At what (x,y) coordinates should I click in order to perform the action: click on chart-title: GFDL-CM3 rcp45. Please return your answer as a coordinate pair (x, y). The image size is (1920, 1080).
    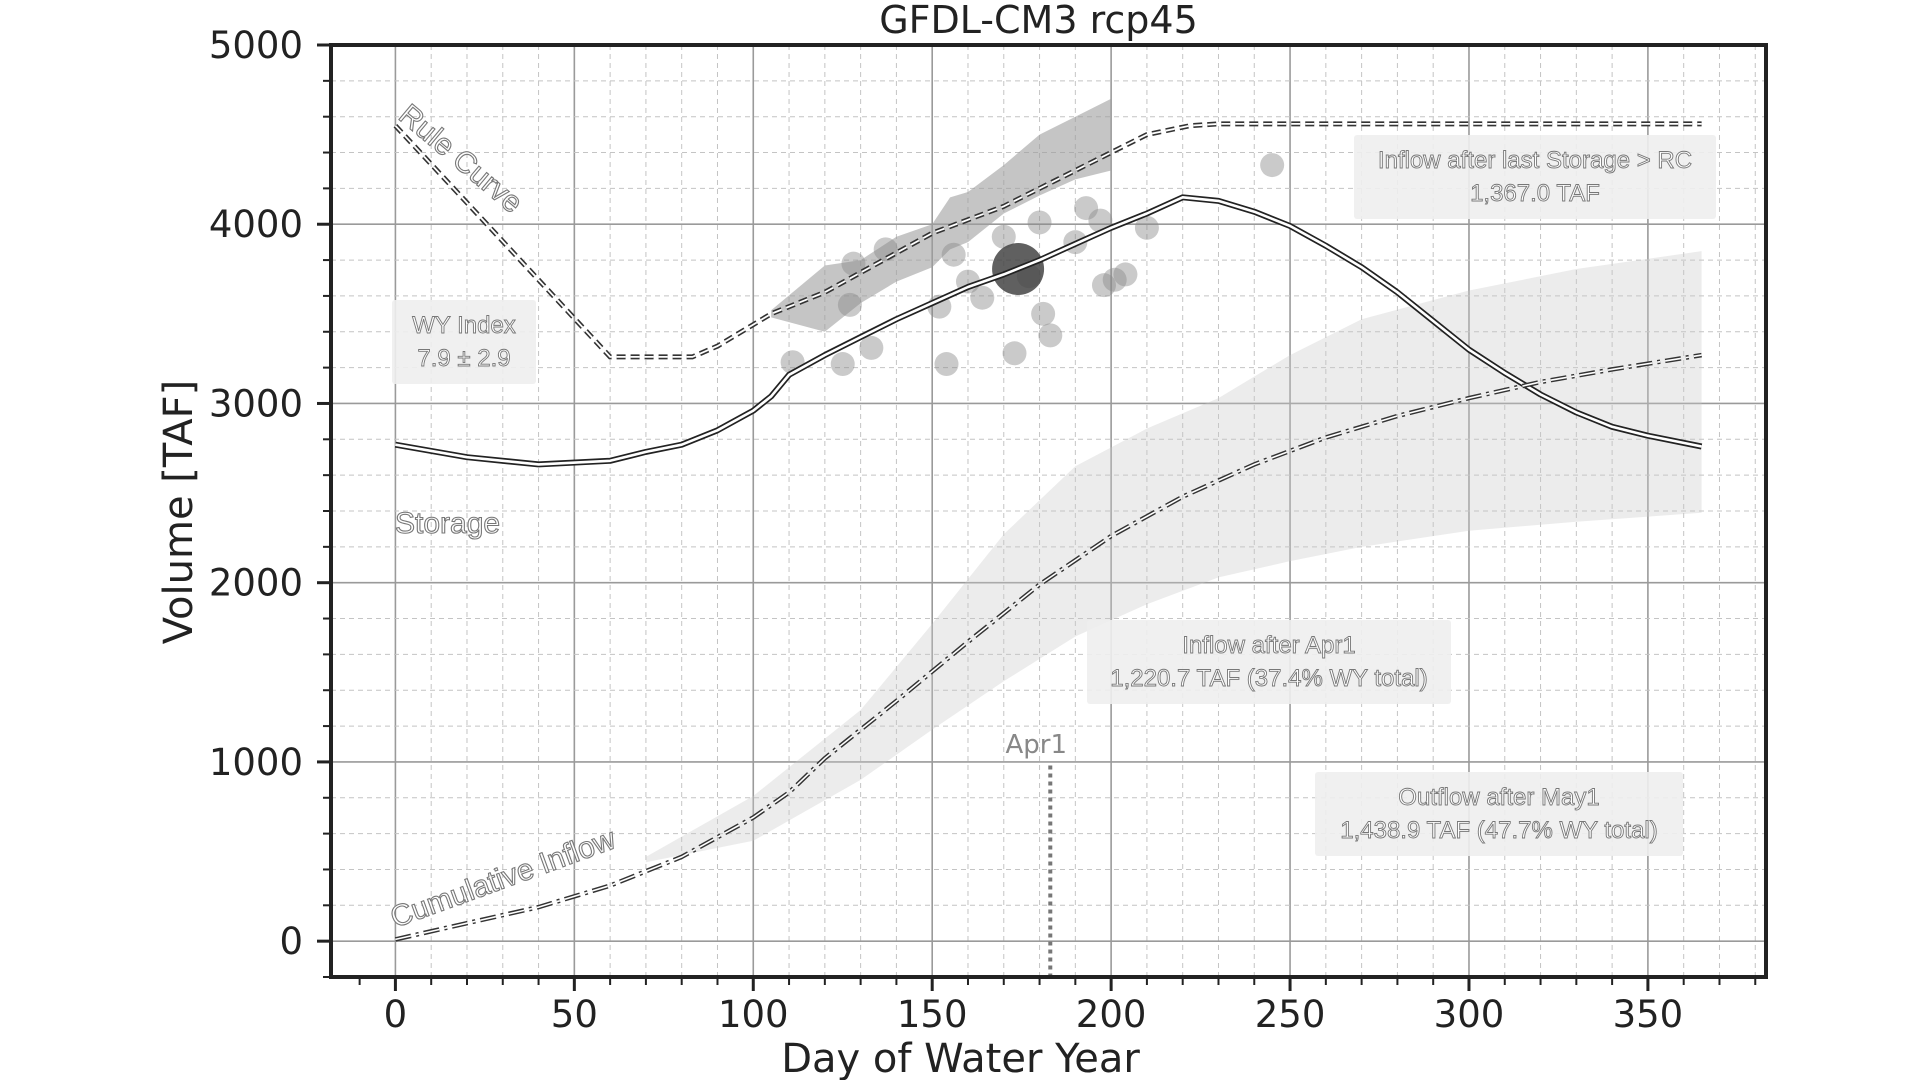
    Looking at the image, I should click on (1038, 21).